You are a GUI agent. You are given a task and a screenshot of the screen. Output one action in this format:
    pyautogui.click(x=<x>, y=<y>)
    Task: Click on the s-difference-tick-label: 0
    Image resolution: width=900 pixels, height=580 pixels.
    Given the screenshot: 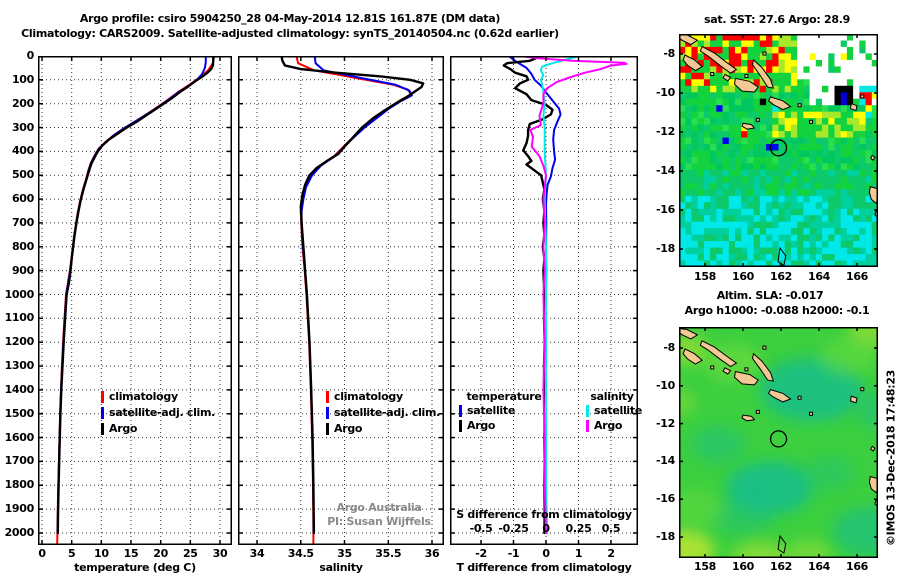 What is the action you would take?
    pyautogui.click(x=546, y=528)
    